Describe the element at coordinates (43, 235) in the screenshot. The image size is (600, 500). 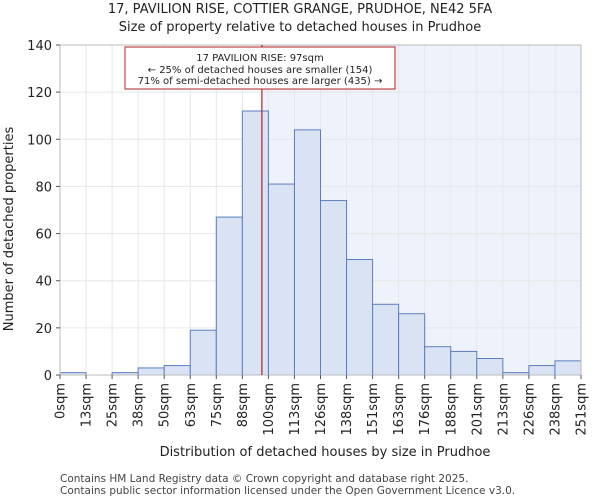
I see `y-tick-label: 60` at that location.